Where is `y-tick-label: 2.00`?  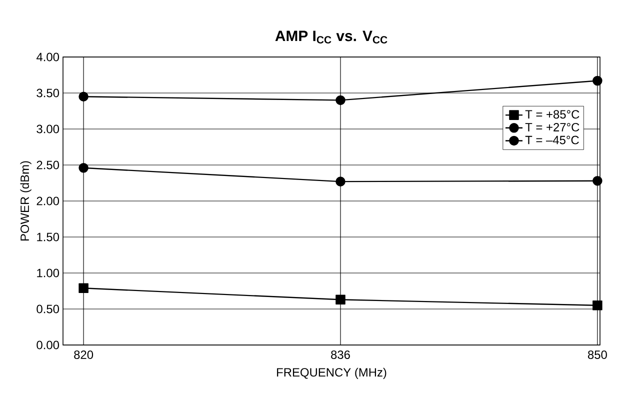
y-tick-label: 2.00 is located at coordinates (48, 201).